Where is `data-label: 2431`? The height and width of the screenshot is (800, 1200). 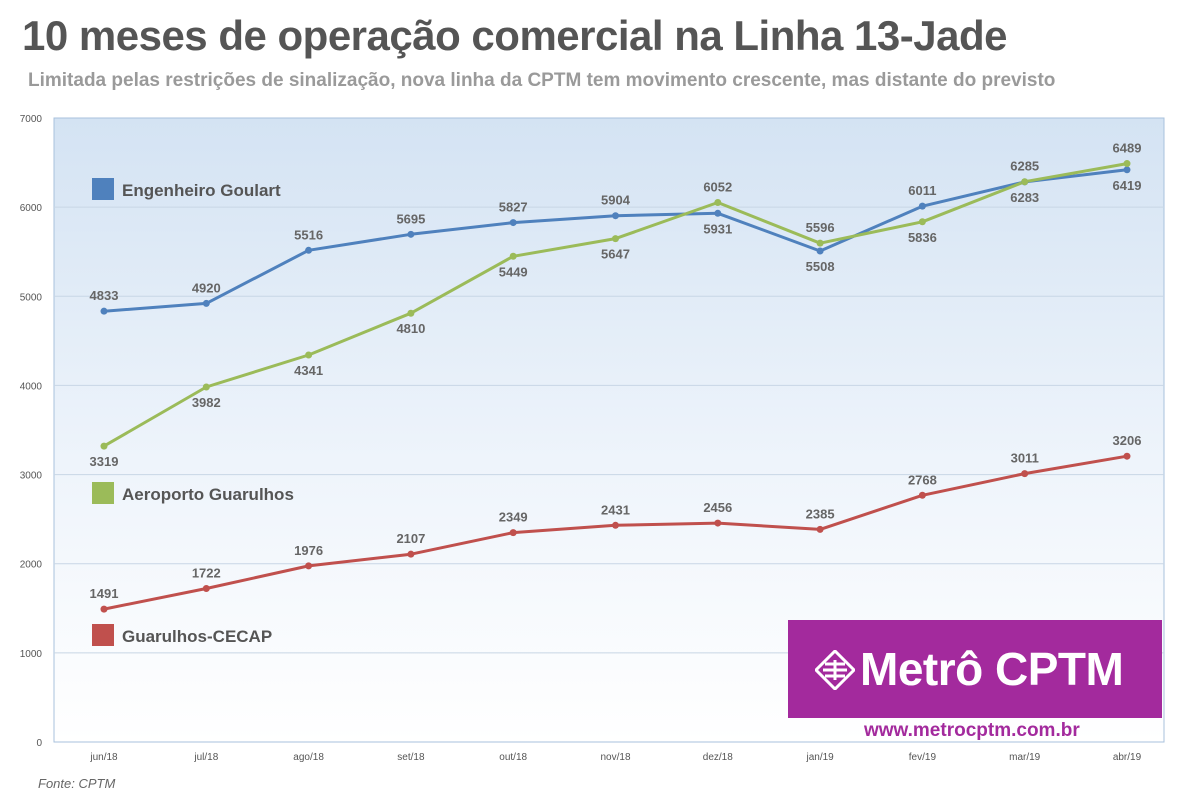
data-label: 2431 is located at coordinates (615, 509).